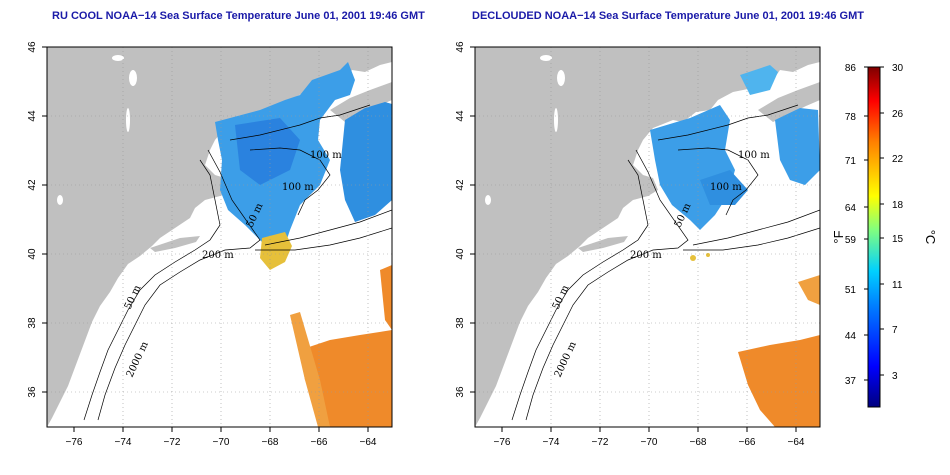 The image size is (950, 475). I want to click on colorbar-c-label: 3, so click(895, 376).